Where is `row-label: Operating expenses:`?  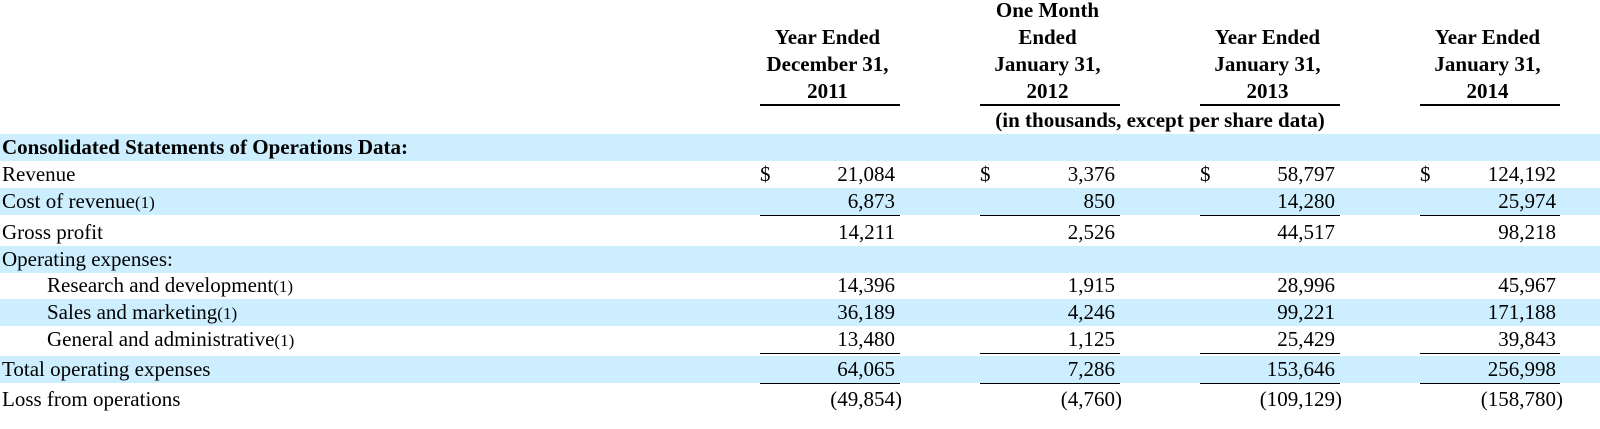 row-label: Operating expenses: is located at coordinates (87, 259).